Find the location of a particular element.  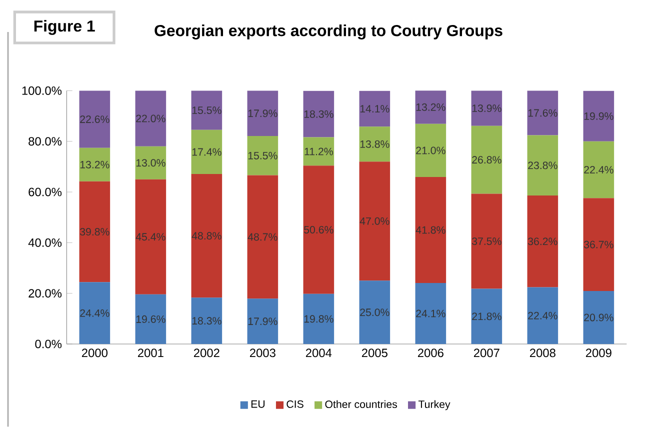

x-tick-label: 2004 is located at coordinates (319, 353).